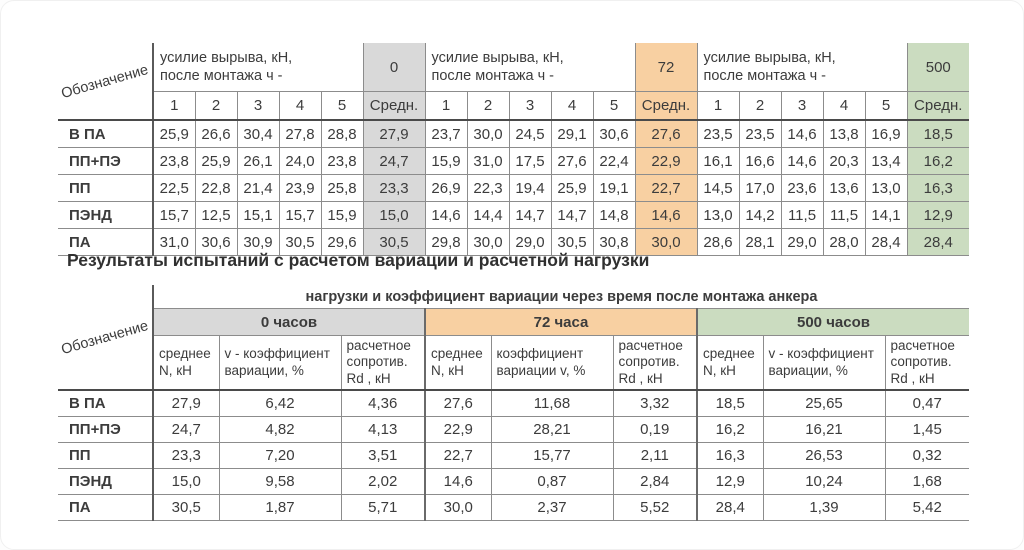  I want to click on value-cell: 22,4, so click(614, 161).